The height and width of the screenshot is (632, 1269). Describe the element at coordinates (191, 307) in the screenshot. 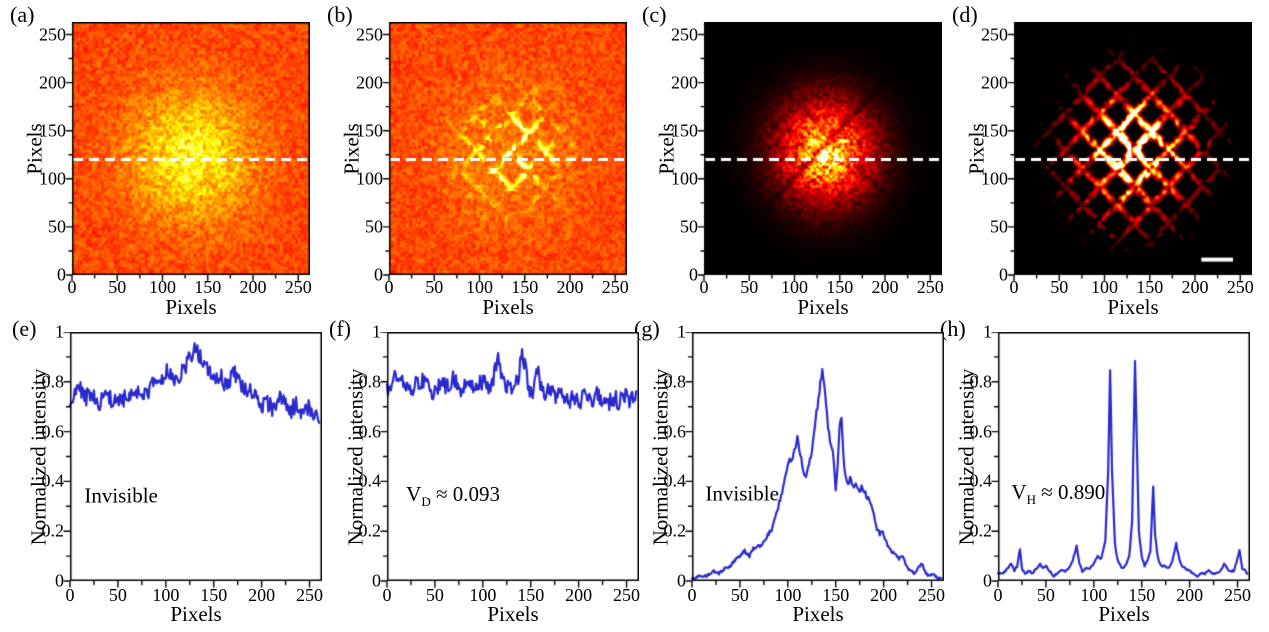

I see `panel-a-x-axis-title: Pixels` at that location.